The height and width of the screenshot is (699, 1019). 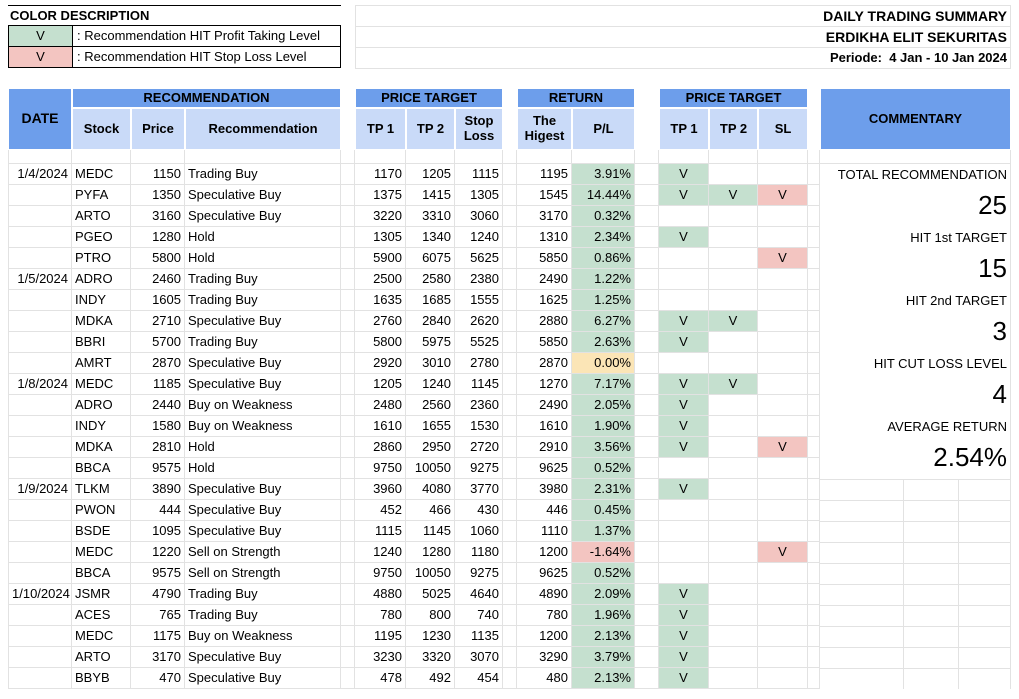 What do you see at coordinates (380, 531) in the screenshot?
I see `cell-tp1: 1115` at bounding box center [380, 531].